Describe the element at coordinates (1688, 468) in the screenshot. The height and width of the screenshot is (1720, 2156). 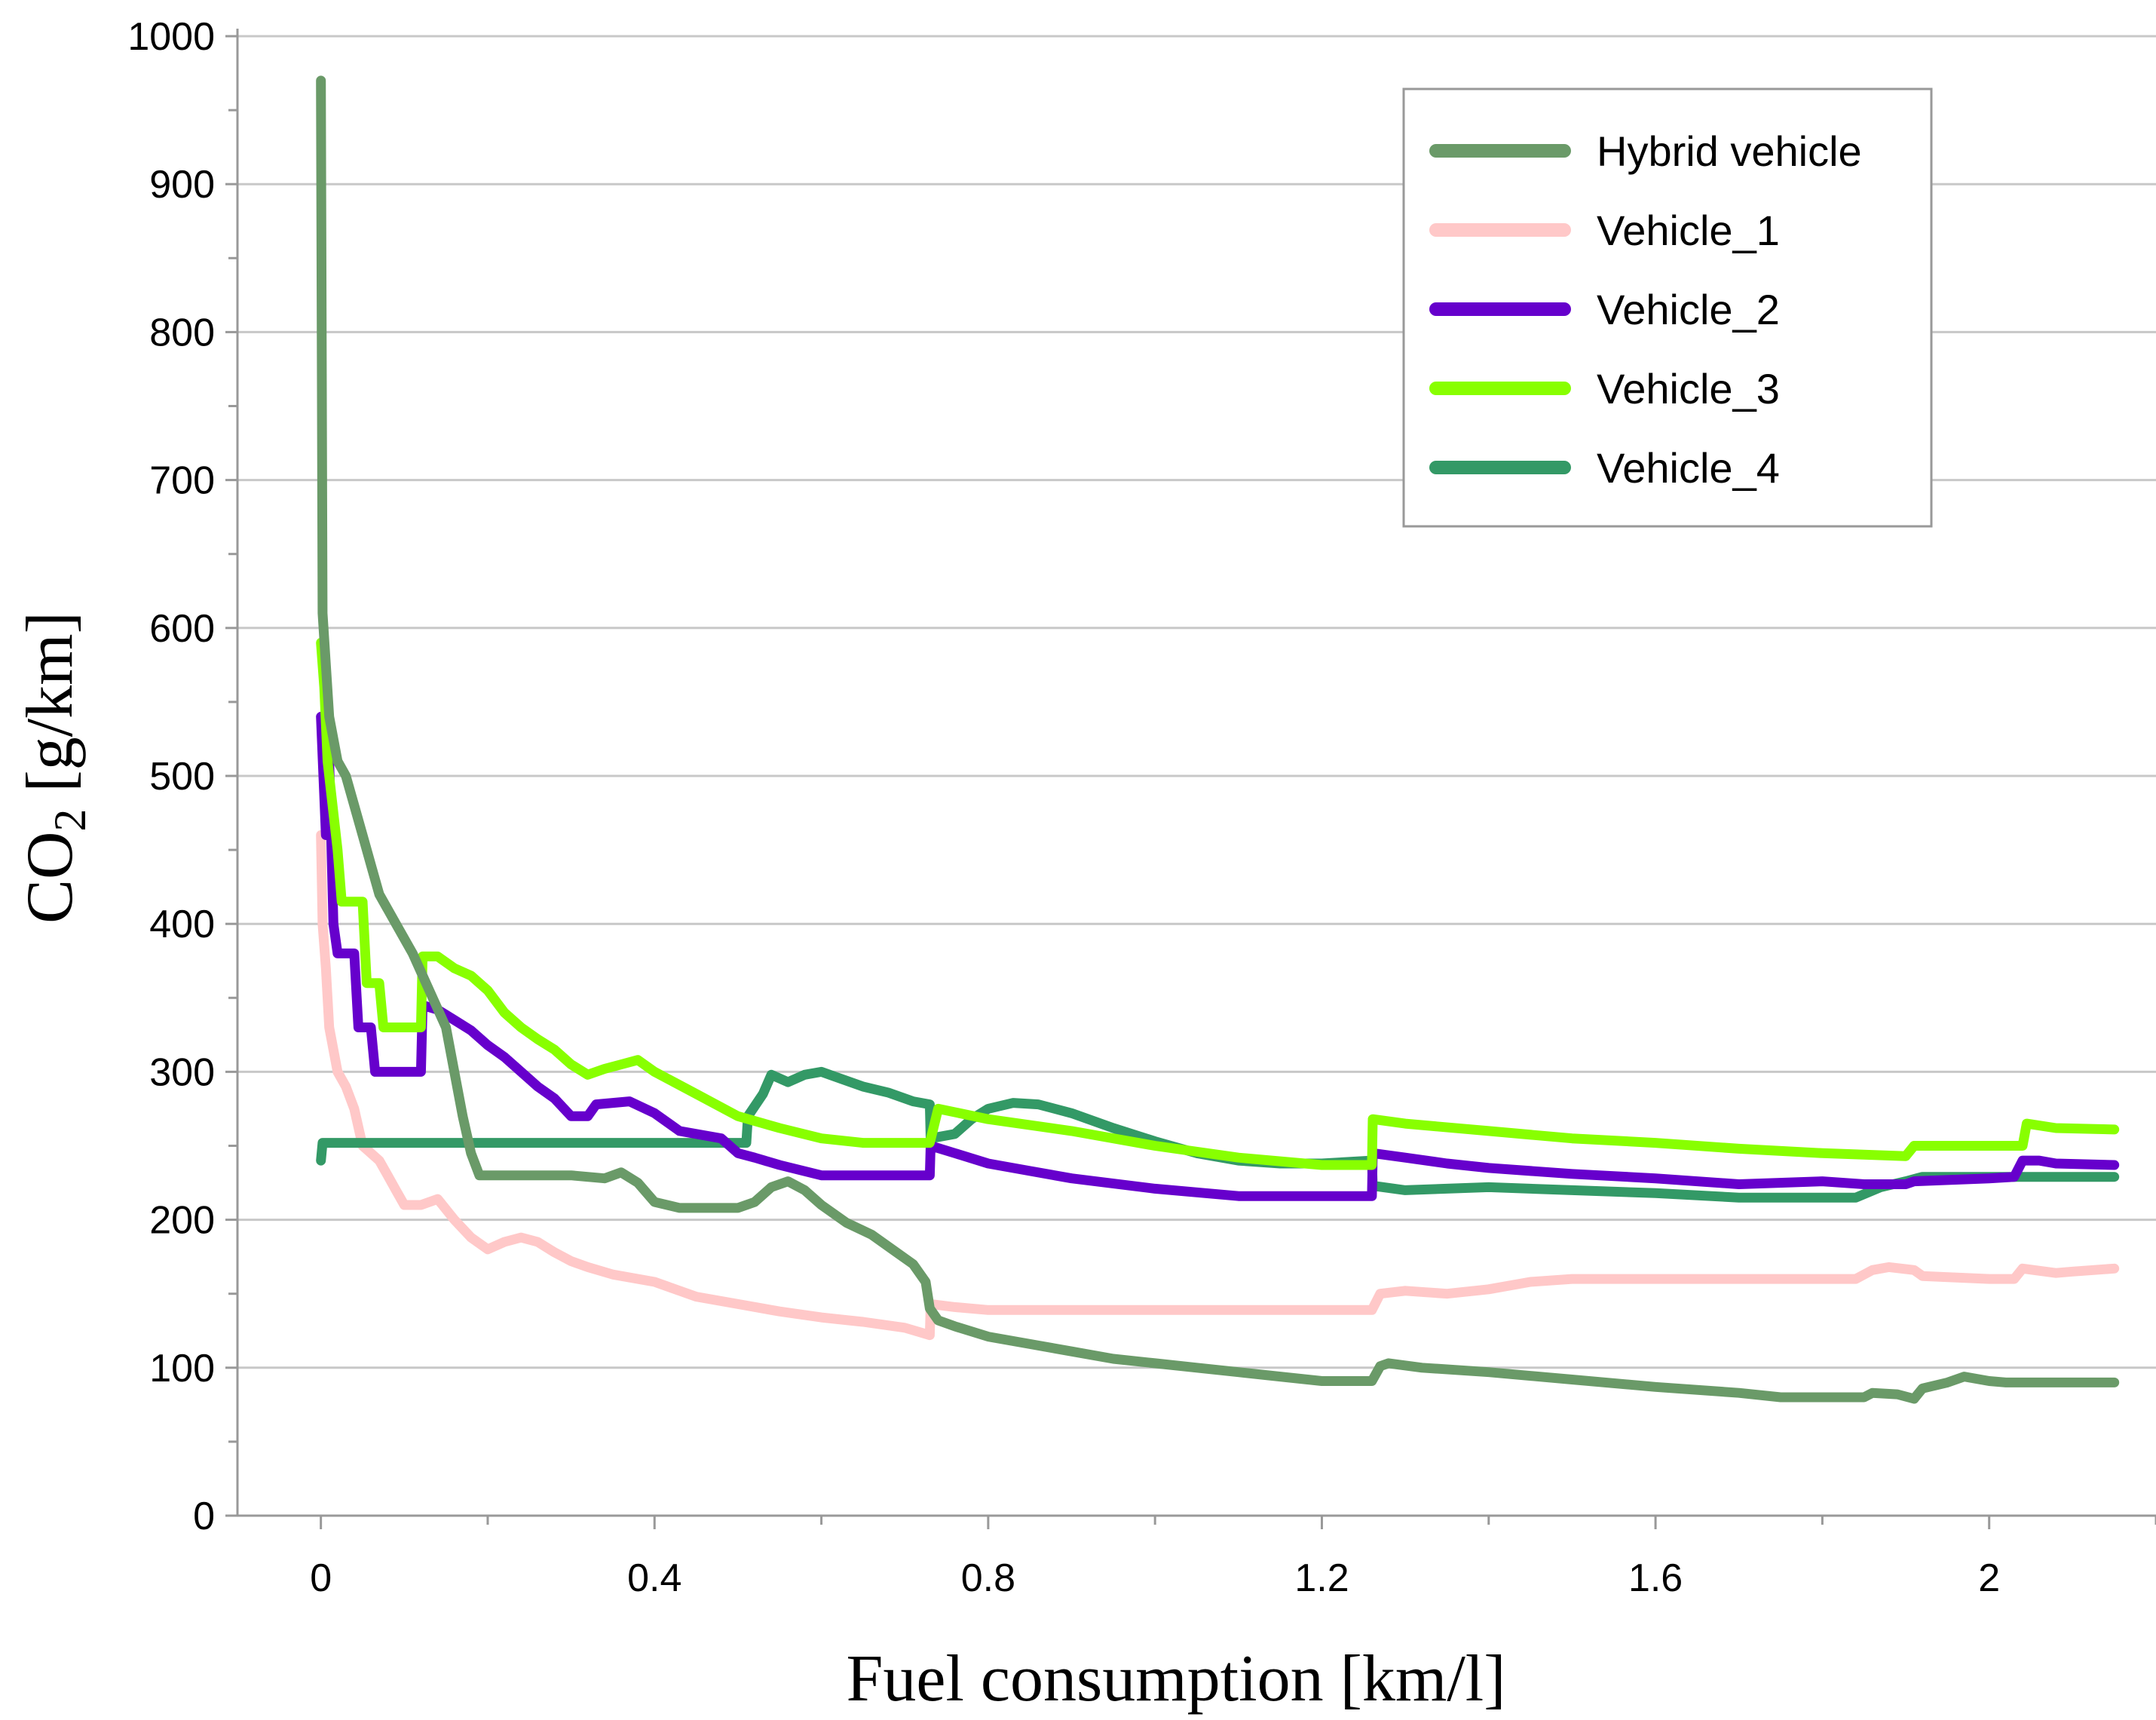
I see `legend-label-vehicle-4: Vehicle_4` at that location.